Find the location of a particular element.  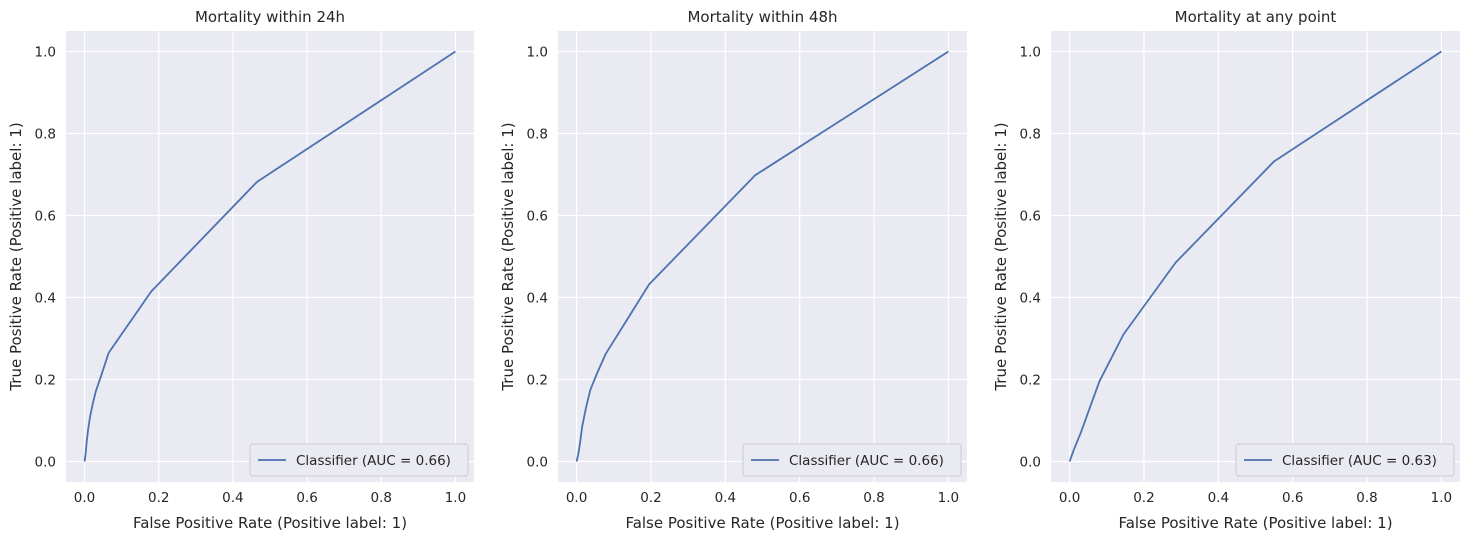

chart-title: Mortality within 48h is located at coordinates (762, 17).